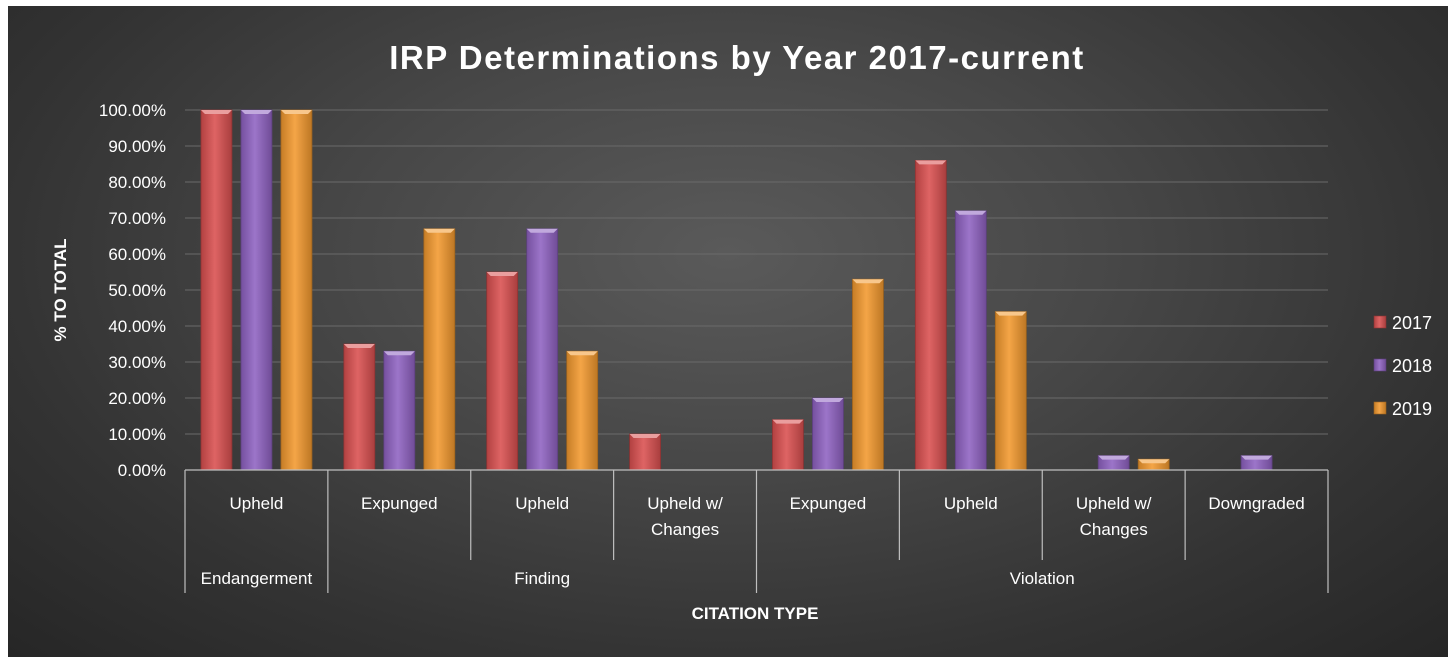  I want to click on x-group-label: Endangerment, so click(257, 578).